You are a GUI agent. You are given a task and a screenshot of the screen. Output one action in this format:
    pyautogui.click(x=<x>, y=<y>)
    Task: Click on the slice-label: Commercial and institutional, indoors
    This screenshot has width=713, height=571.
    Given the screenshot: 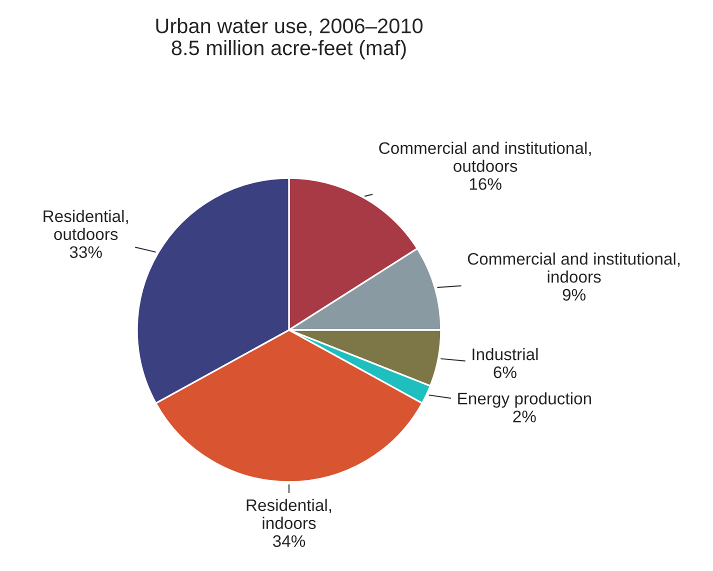 What is the action you would take?
    pyautogui.click(x=574, y=267)
    